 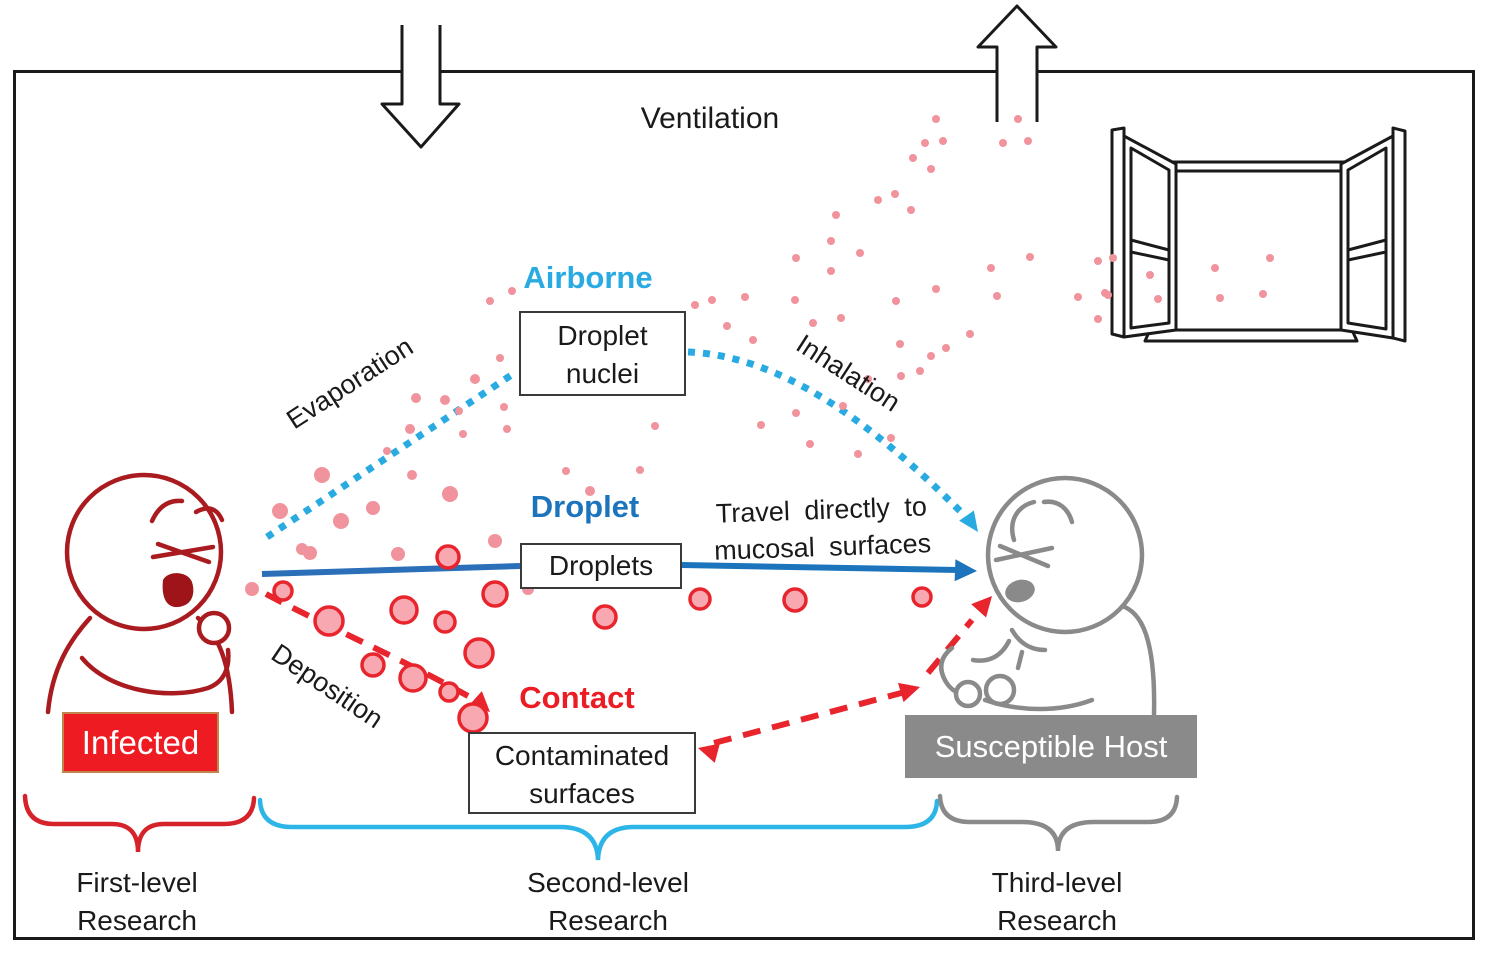 I want to click on contact-dashed-line-hand-face, so click(x=950, y=646).